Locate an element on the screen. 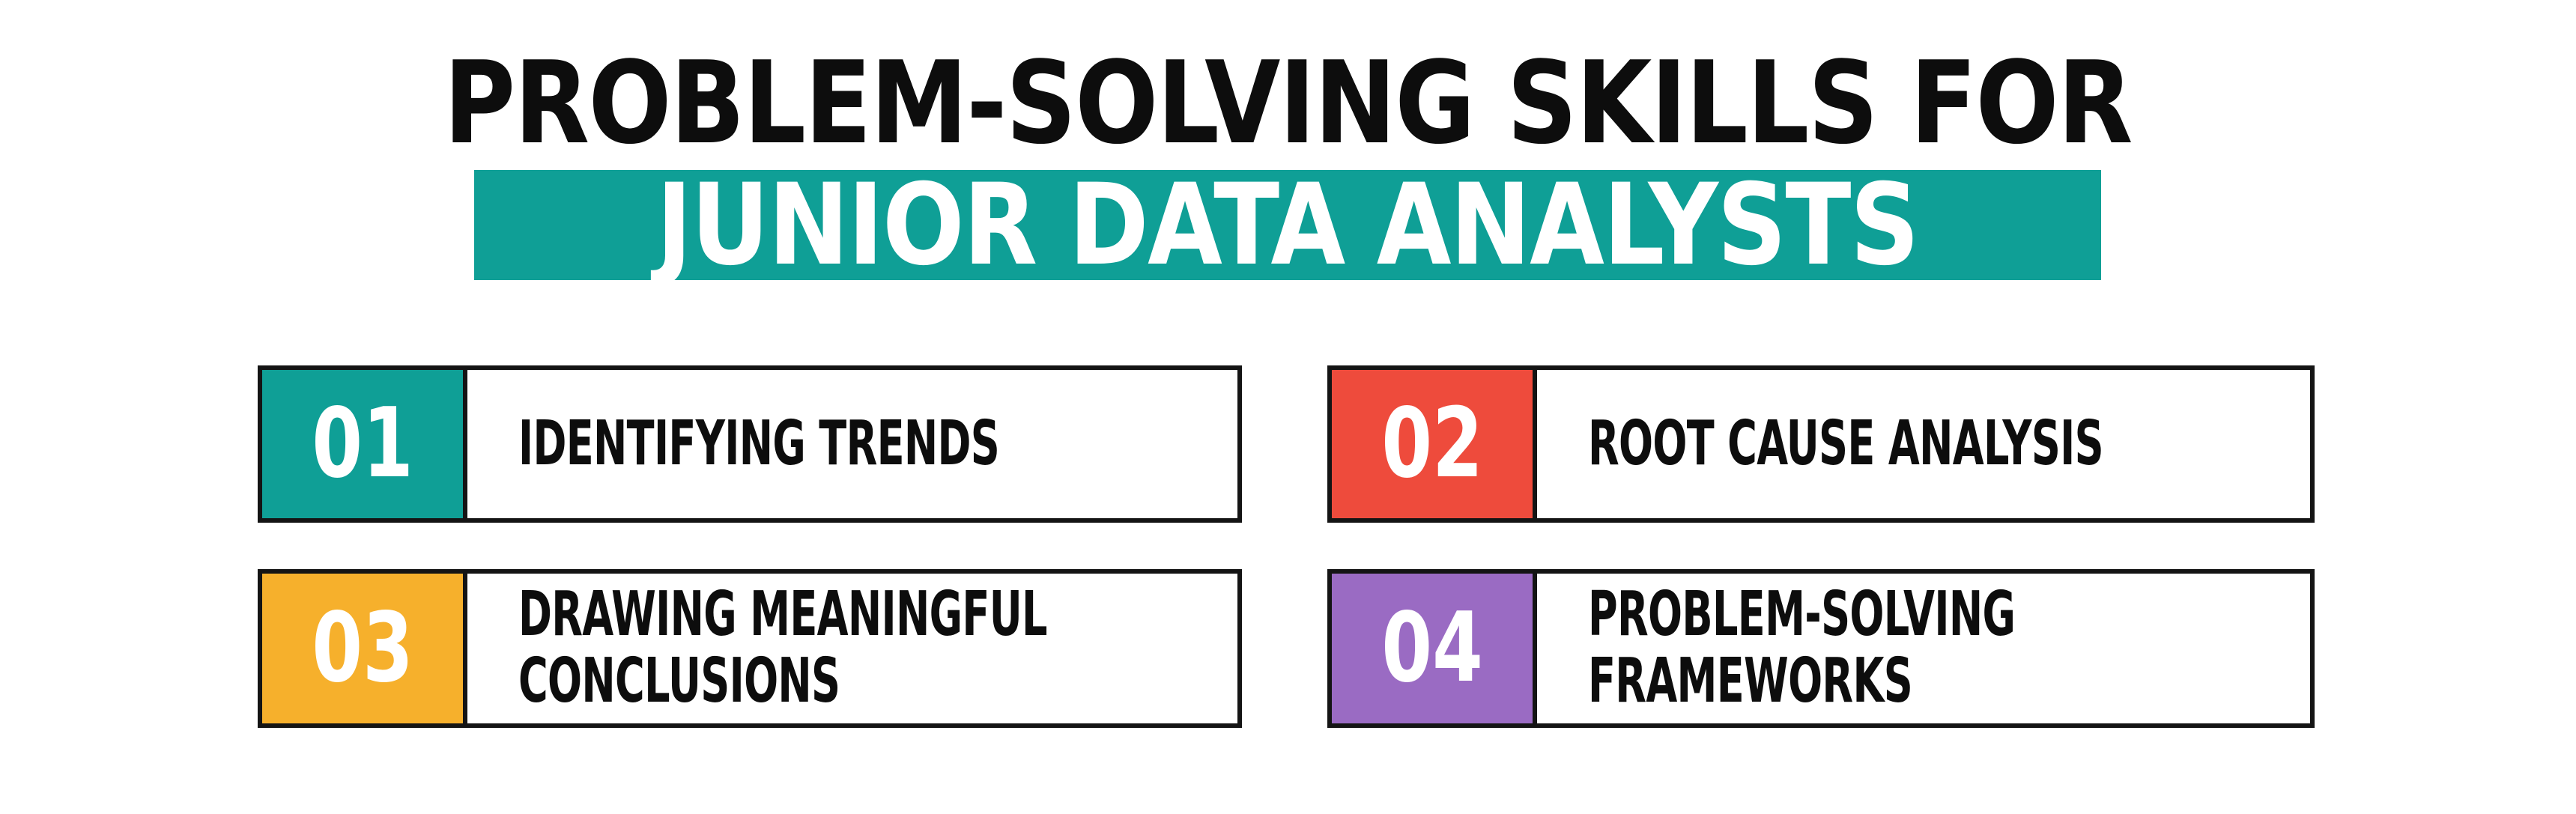  card-number-01: 01 is located at coordinates (362, 444).